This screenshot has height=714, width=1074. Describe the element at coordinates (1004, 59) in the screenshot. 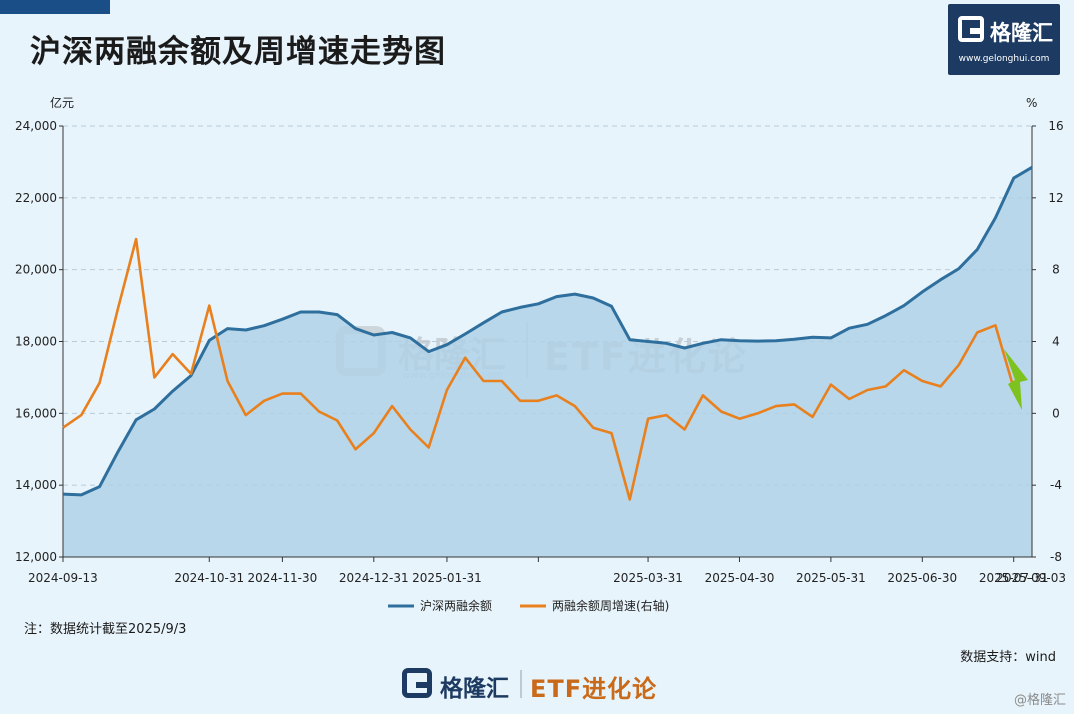

I see `brand-url: www.gelonghui.com` at that location.